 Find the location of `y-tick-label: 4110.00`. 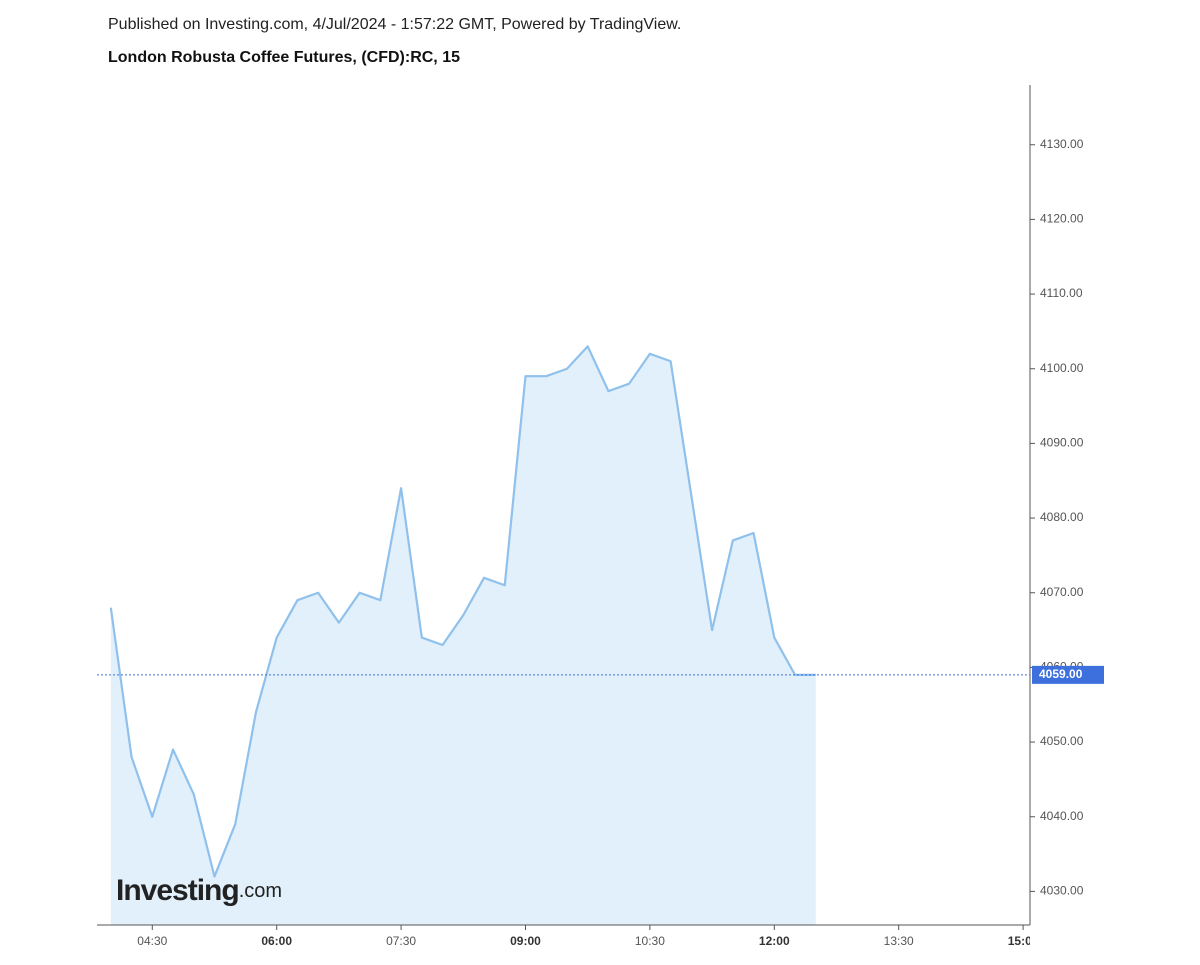

y-tick-label: 4110.00 is located at coordinates (1061, 293).